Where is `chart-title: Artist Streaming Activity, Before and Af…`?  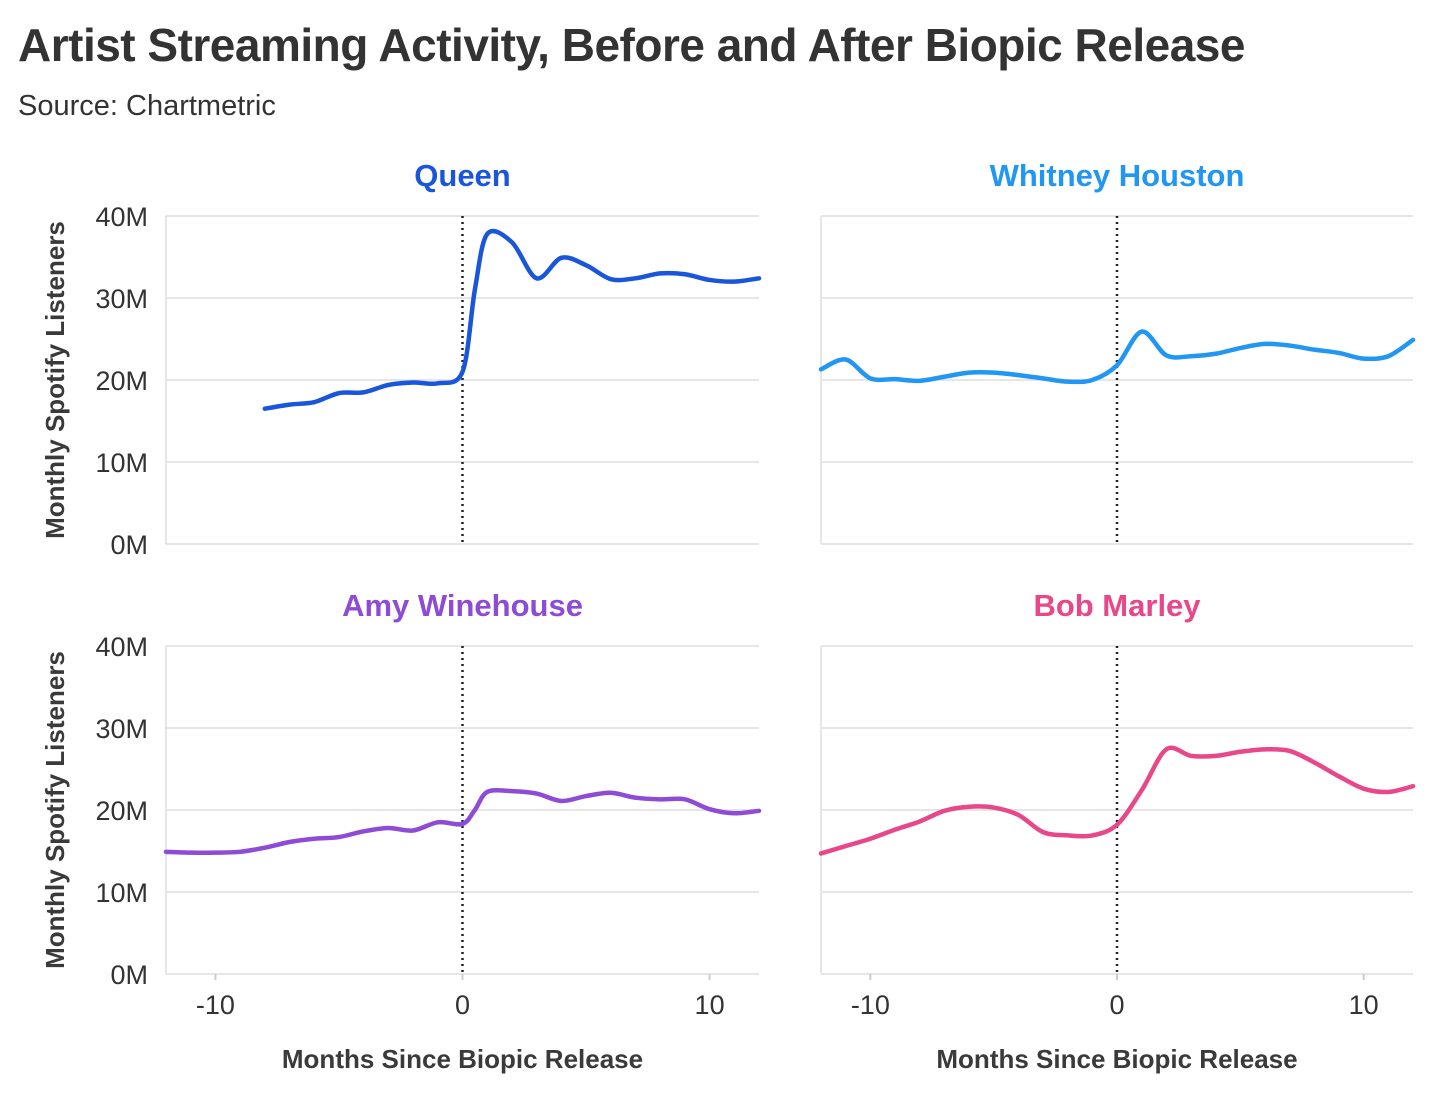
chart-title: Artist Streaming Activity, Before and Af… is located at coordinates (631, 45).